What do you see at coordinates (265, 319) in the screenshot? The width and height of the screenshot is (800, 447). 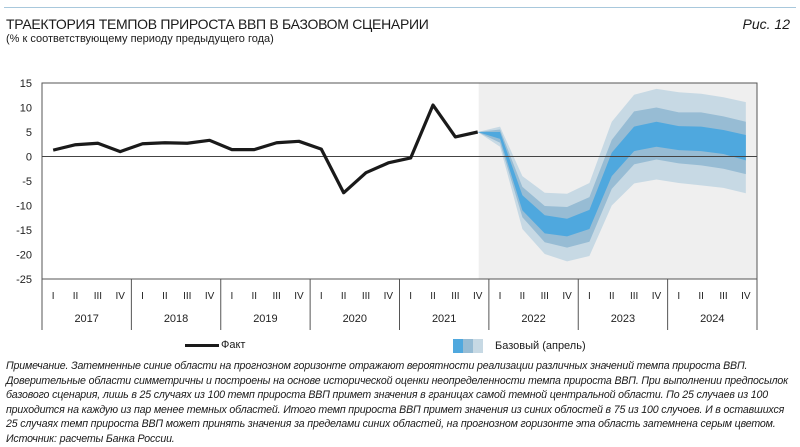 I see `year-label: 2019` at bounding box center [265, 319].